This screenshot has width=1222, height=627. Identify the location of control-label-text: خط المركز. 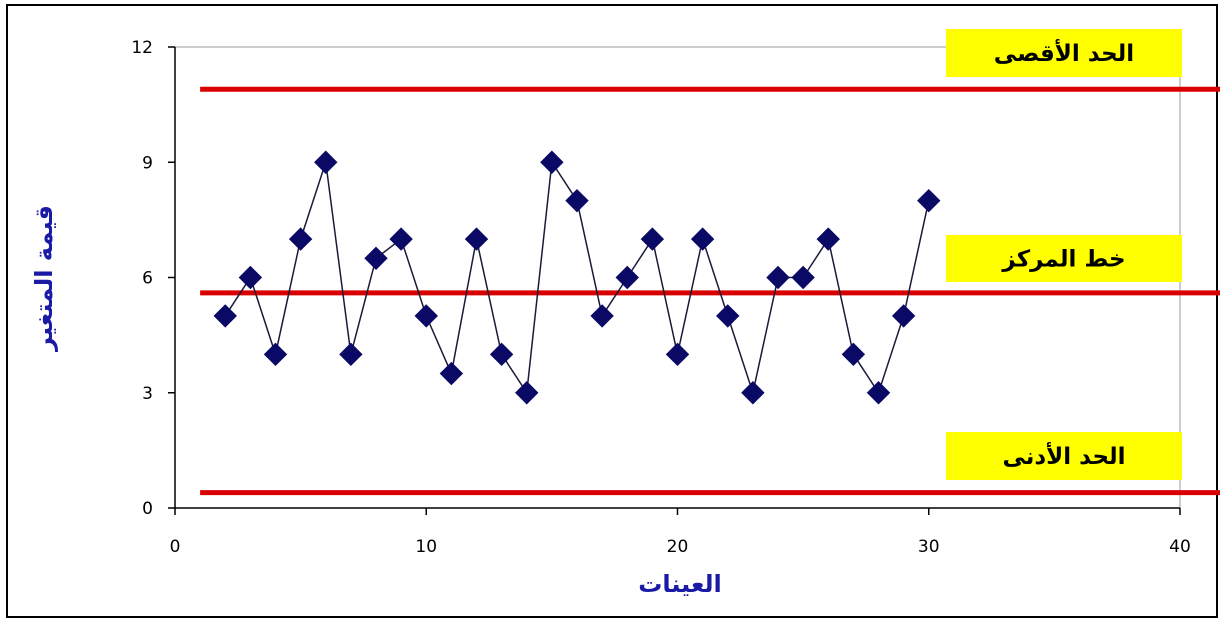
(1063, 260).